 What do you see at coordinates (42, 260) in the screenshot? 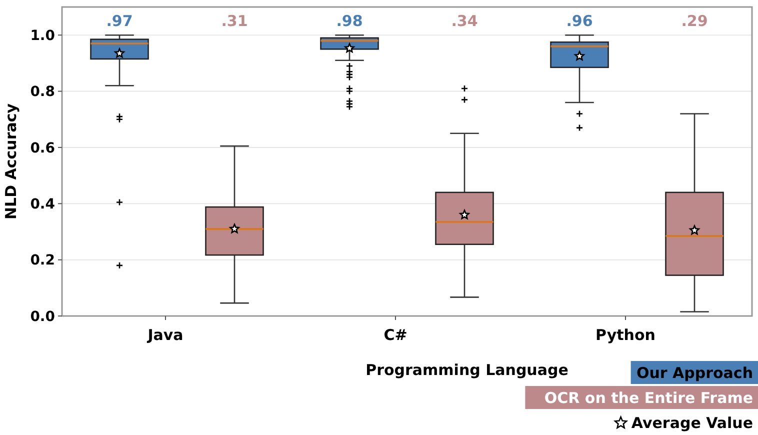
I see `y-tick-label: 0.2` at bounding box center [42, 260].